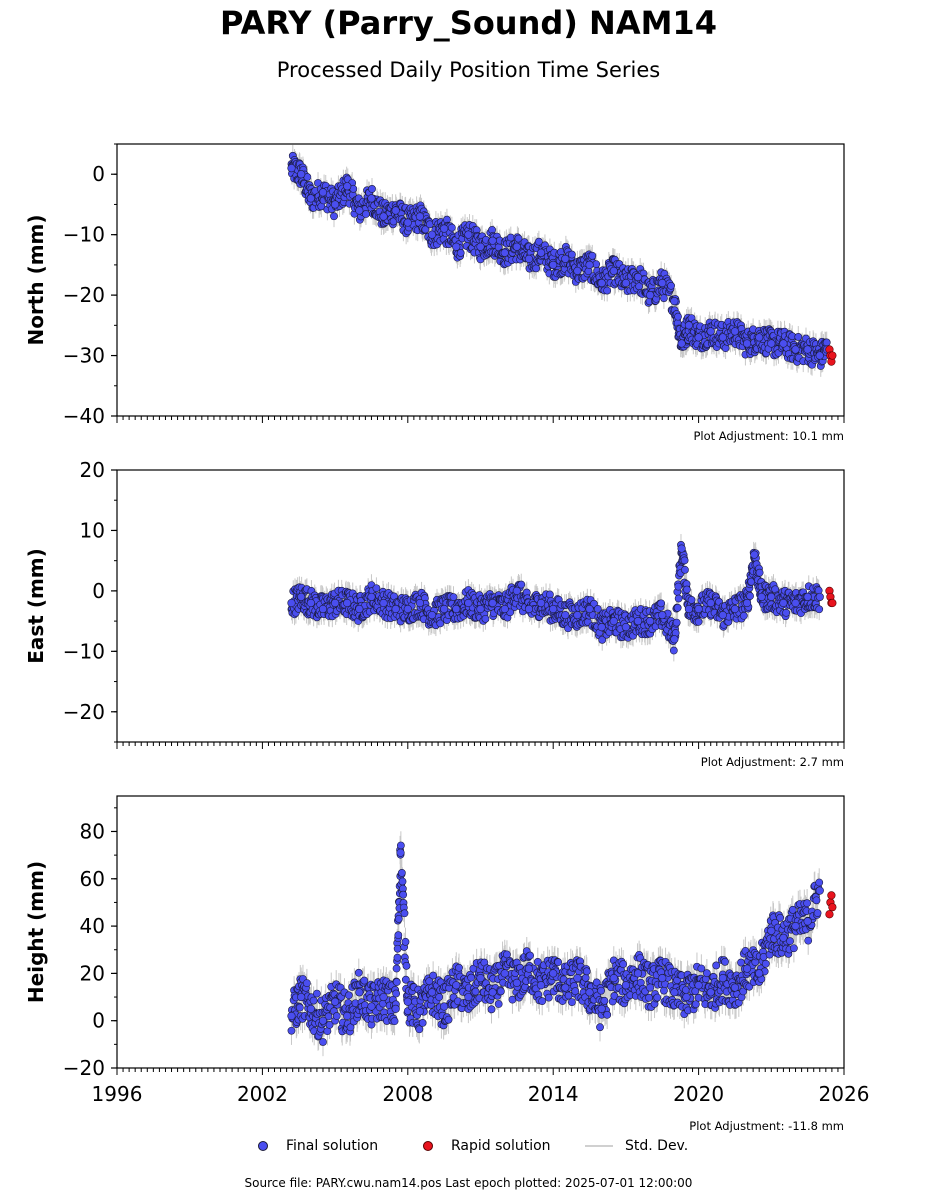 This screenshot has height=1200, width=937. What do you see at coordinates (36, 606) in the screenshot?
I see `y-axis-label: East (mm)` at bounding box center [36, 606].